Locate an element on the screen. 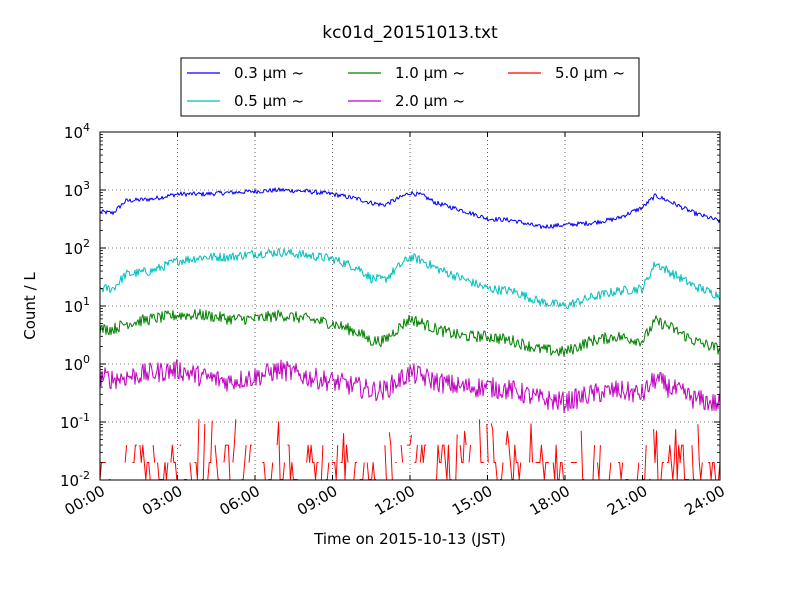  legend-label: 0.3 μm ~ is located at coordinates (269, 73).